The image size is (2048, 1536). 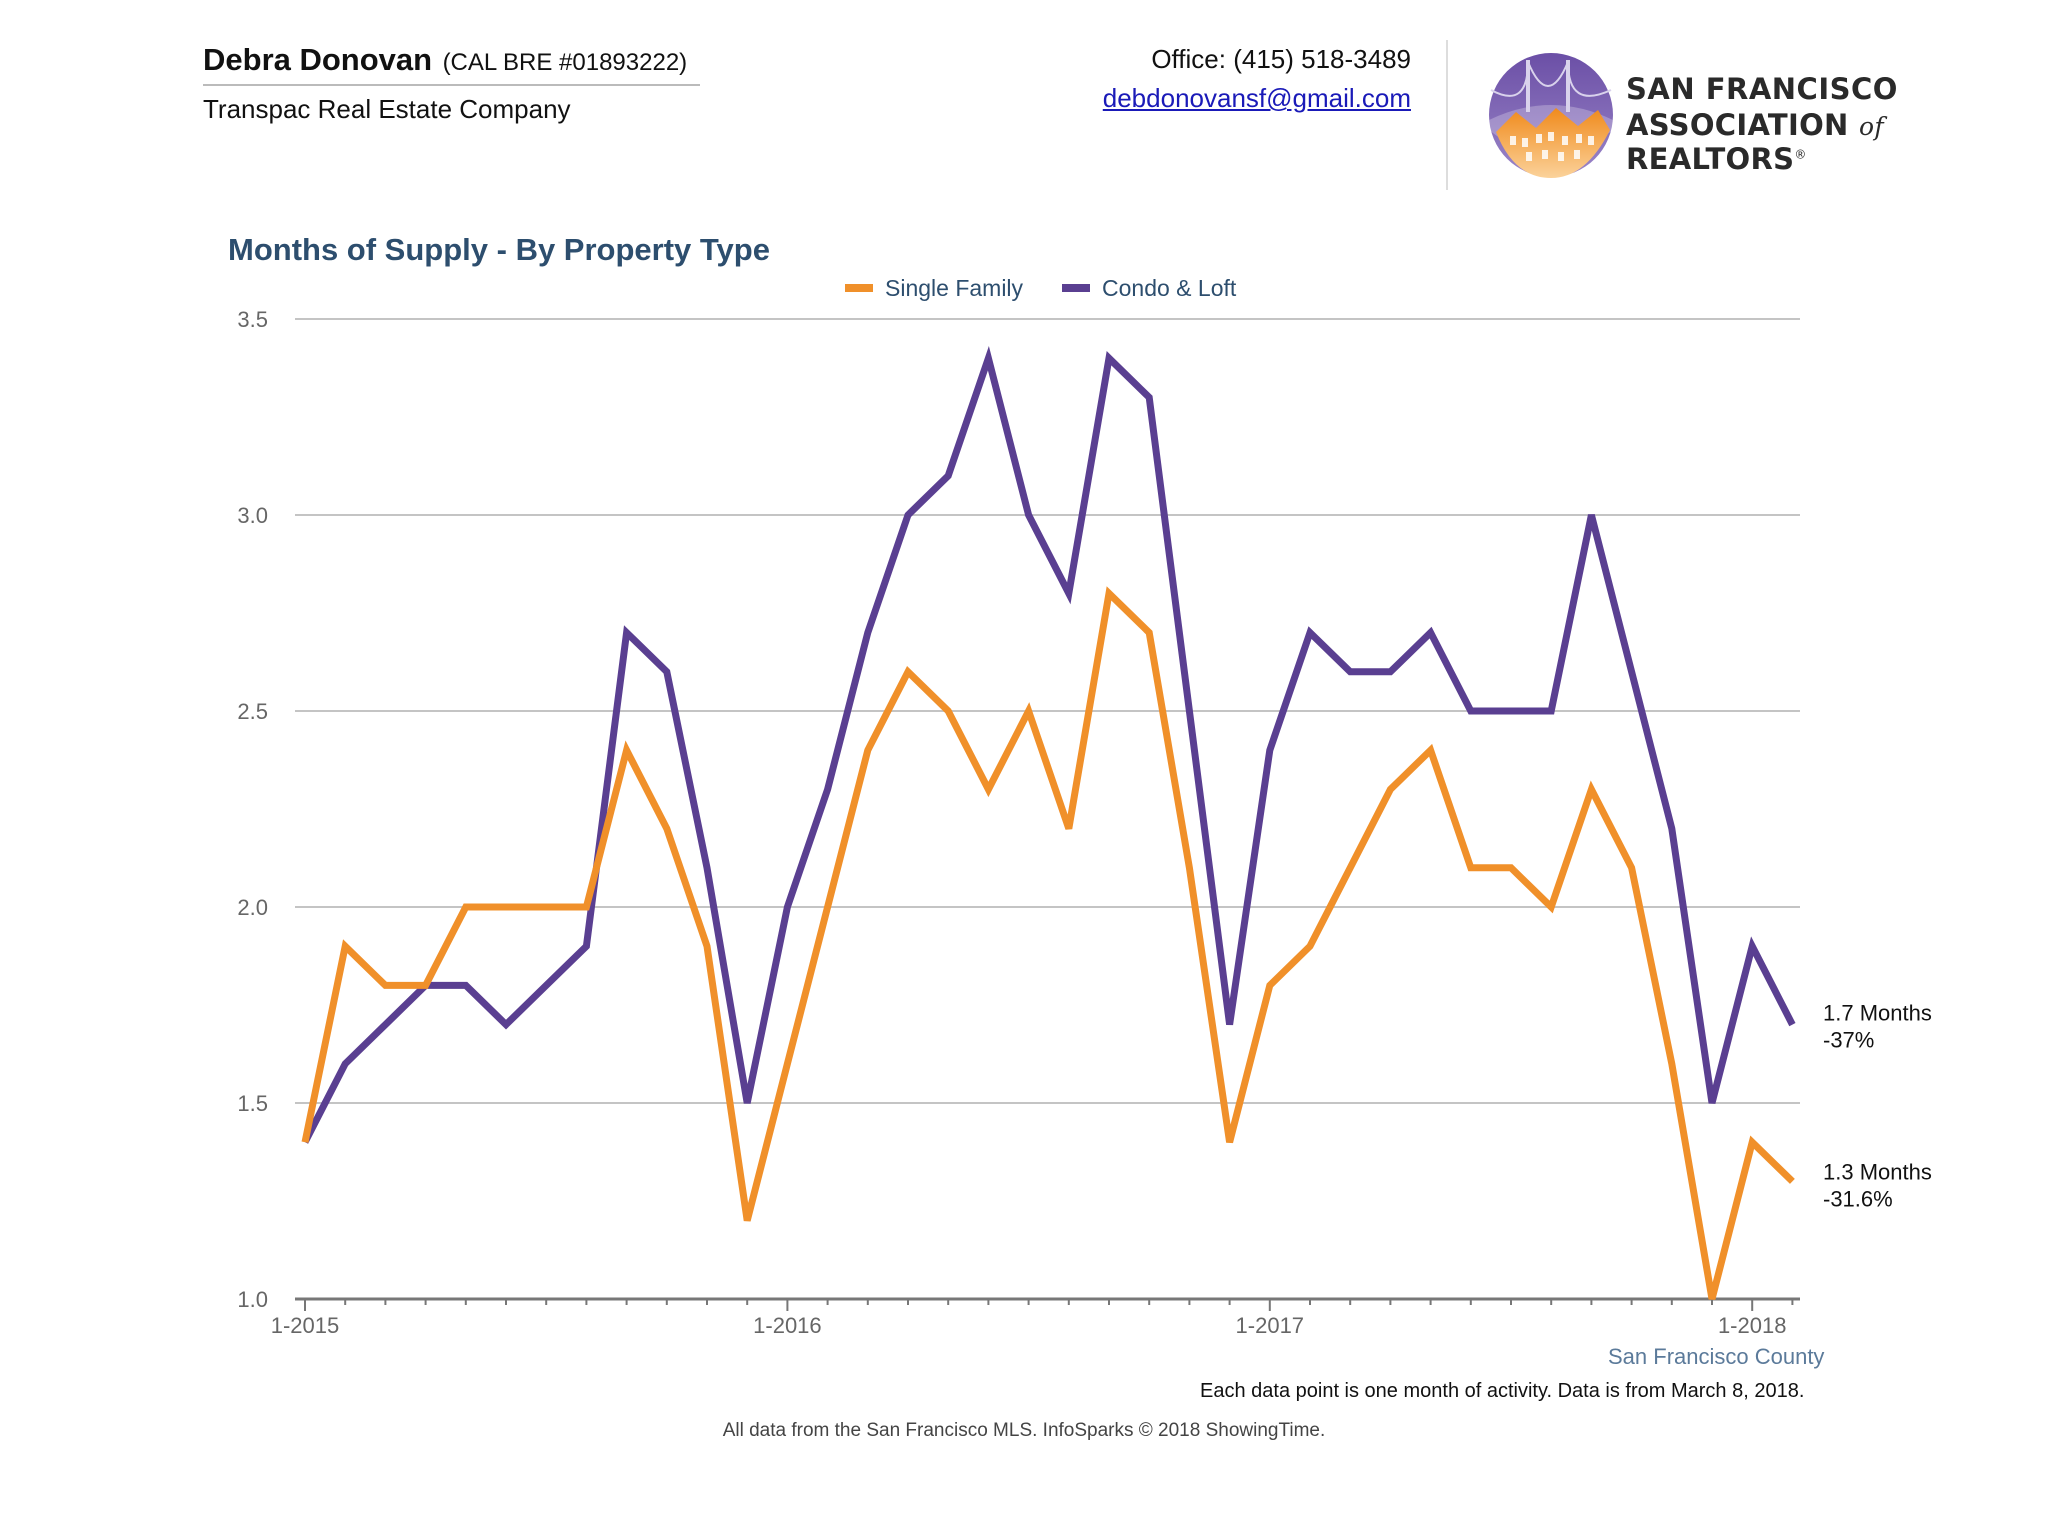 What do you see at coordinates (1752, 1325) in the screenshot?
I see `x-tick-label: 1-2018` at bounding box center [1752, 1325].